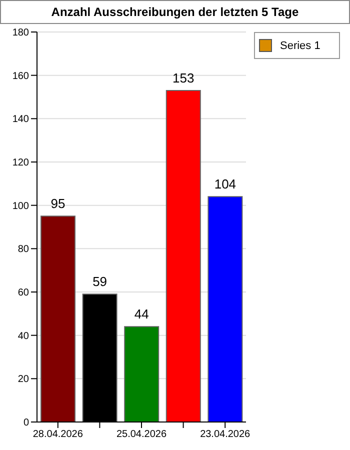  I want to click on y-tick-label: 20, so click(24, 380).